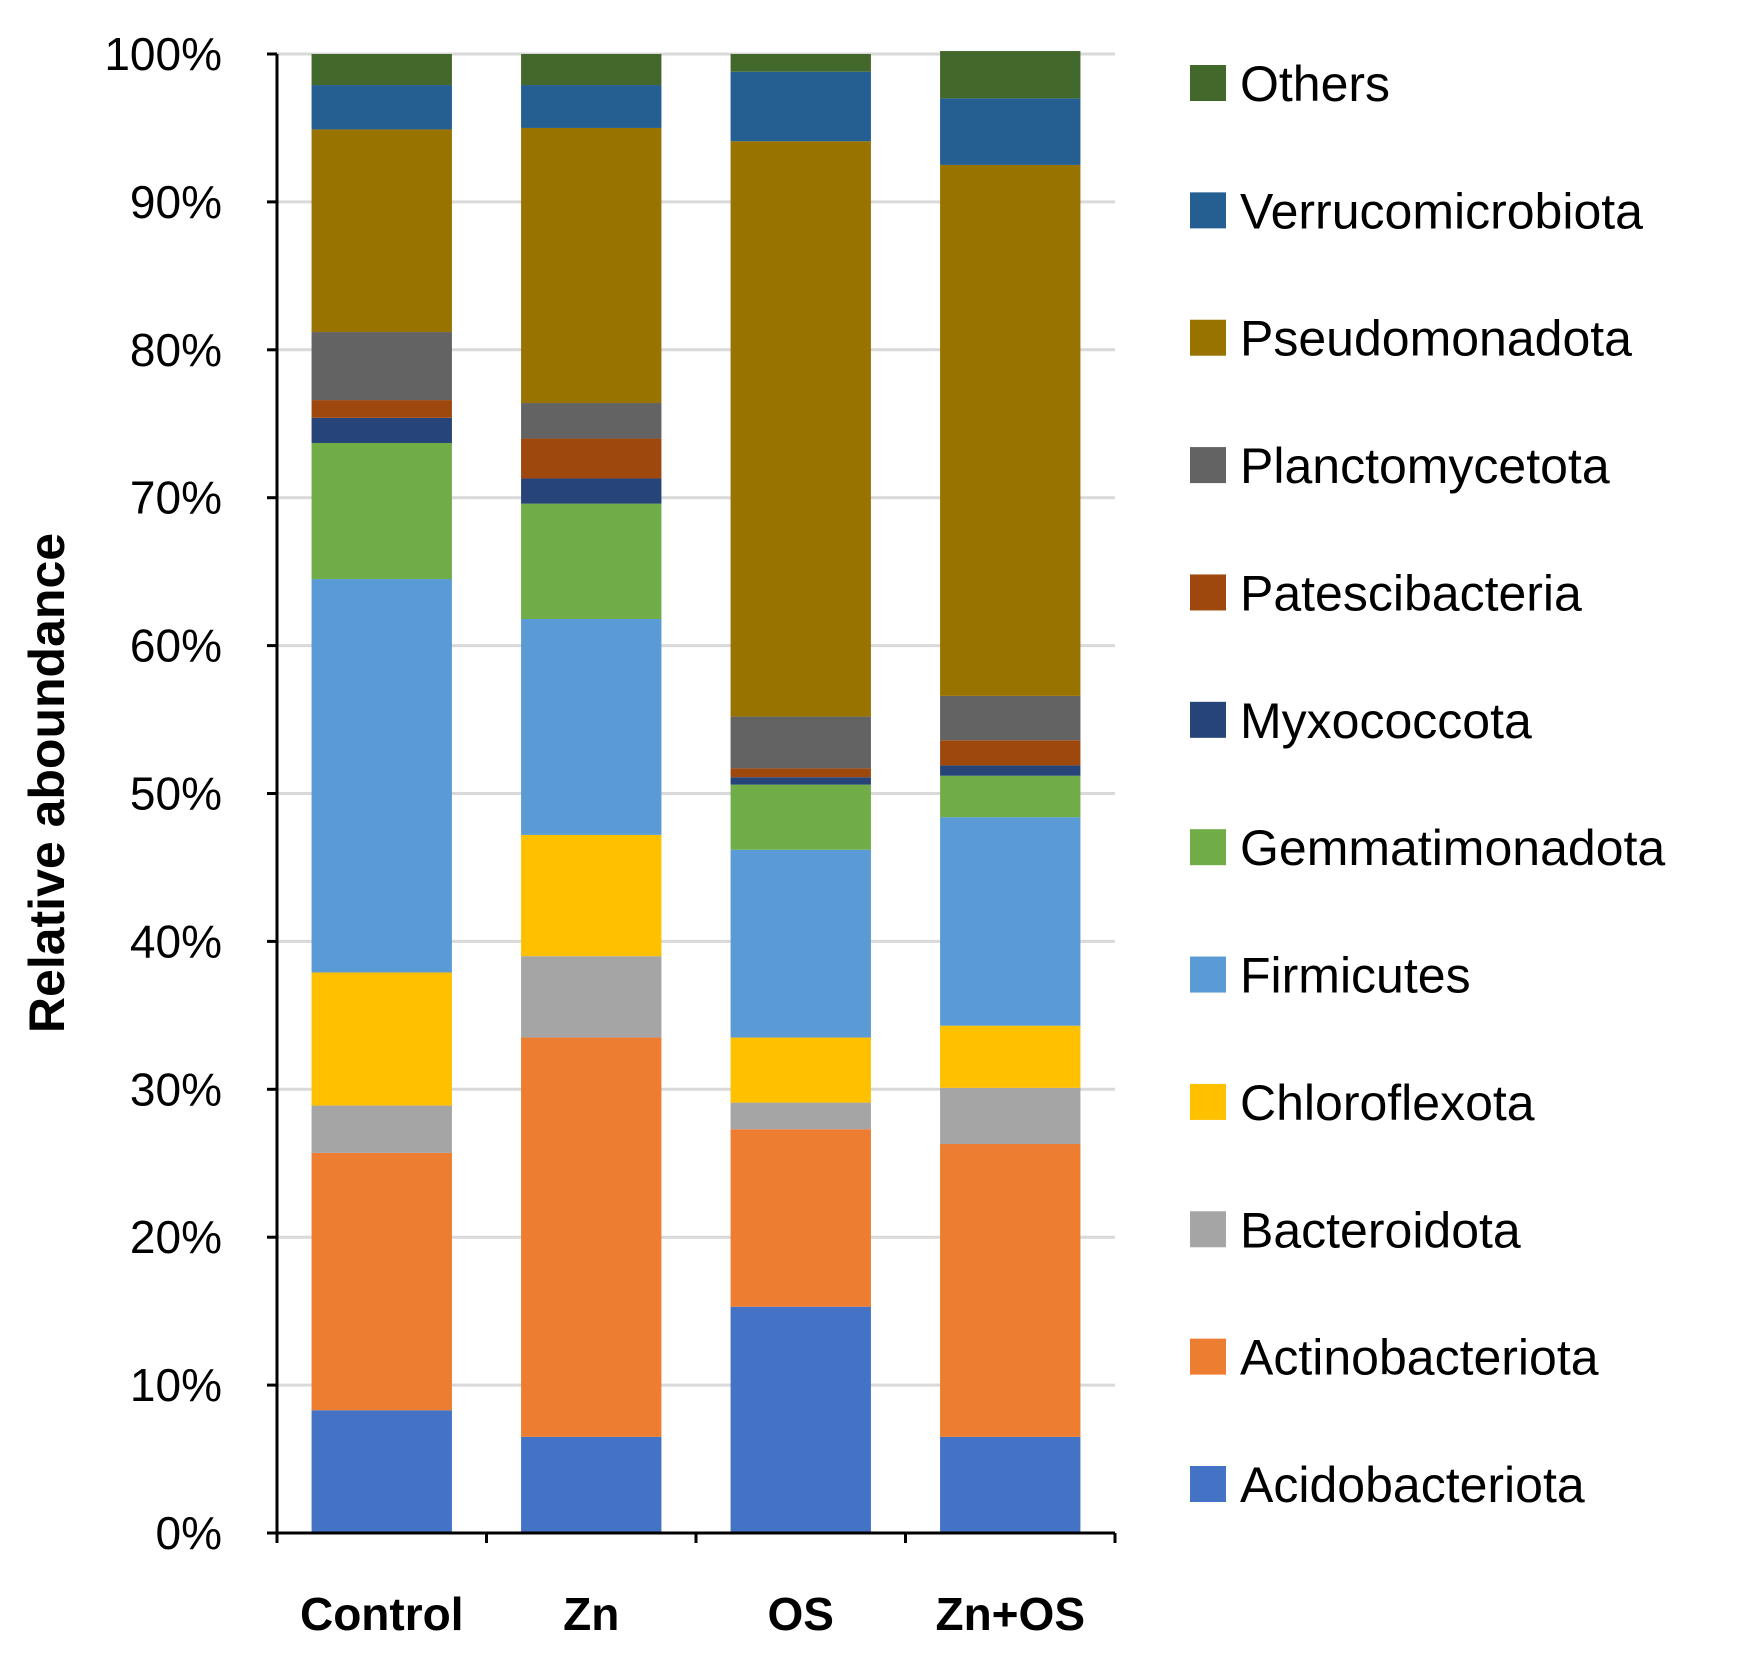 The height and width of the screenshot is (1658, 1740). Describe the element at coordinates (176, 646) in the screenshot. I see `y-tick-label: 60%` at that location.